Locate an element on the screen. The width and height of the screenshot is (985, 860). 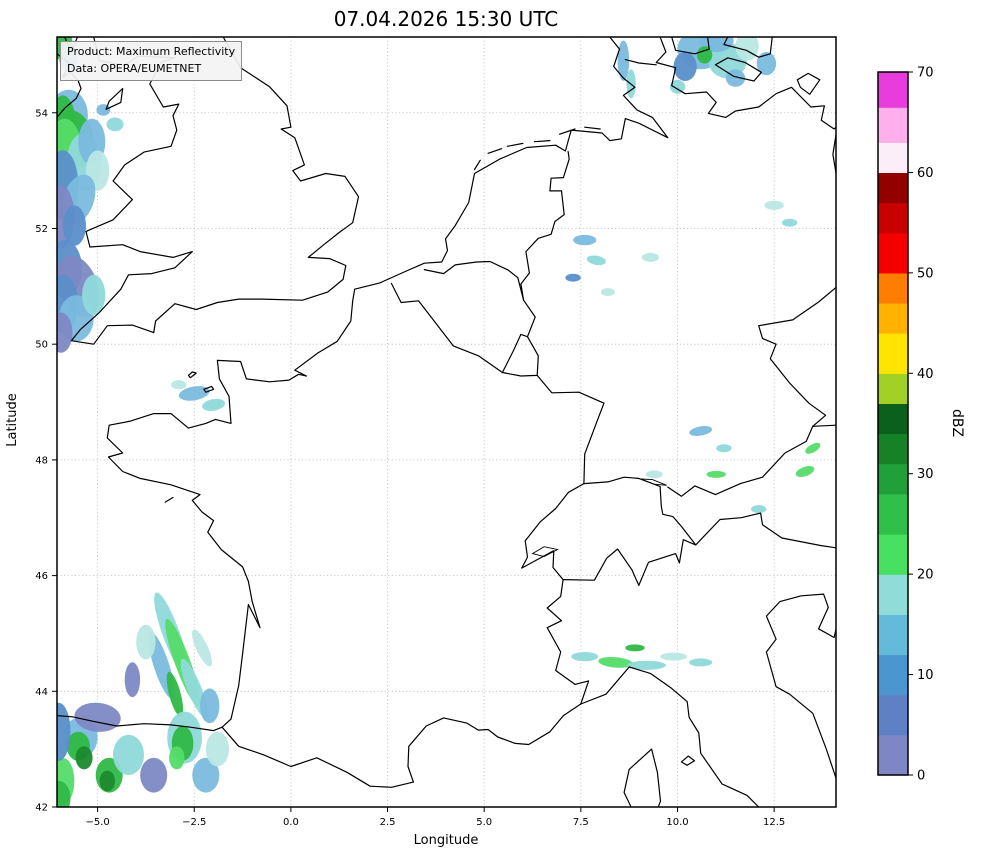
border-france-switzerland is located at coordinates (553, 532).